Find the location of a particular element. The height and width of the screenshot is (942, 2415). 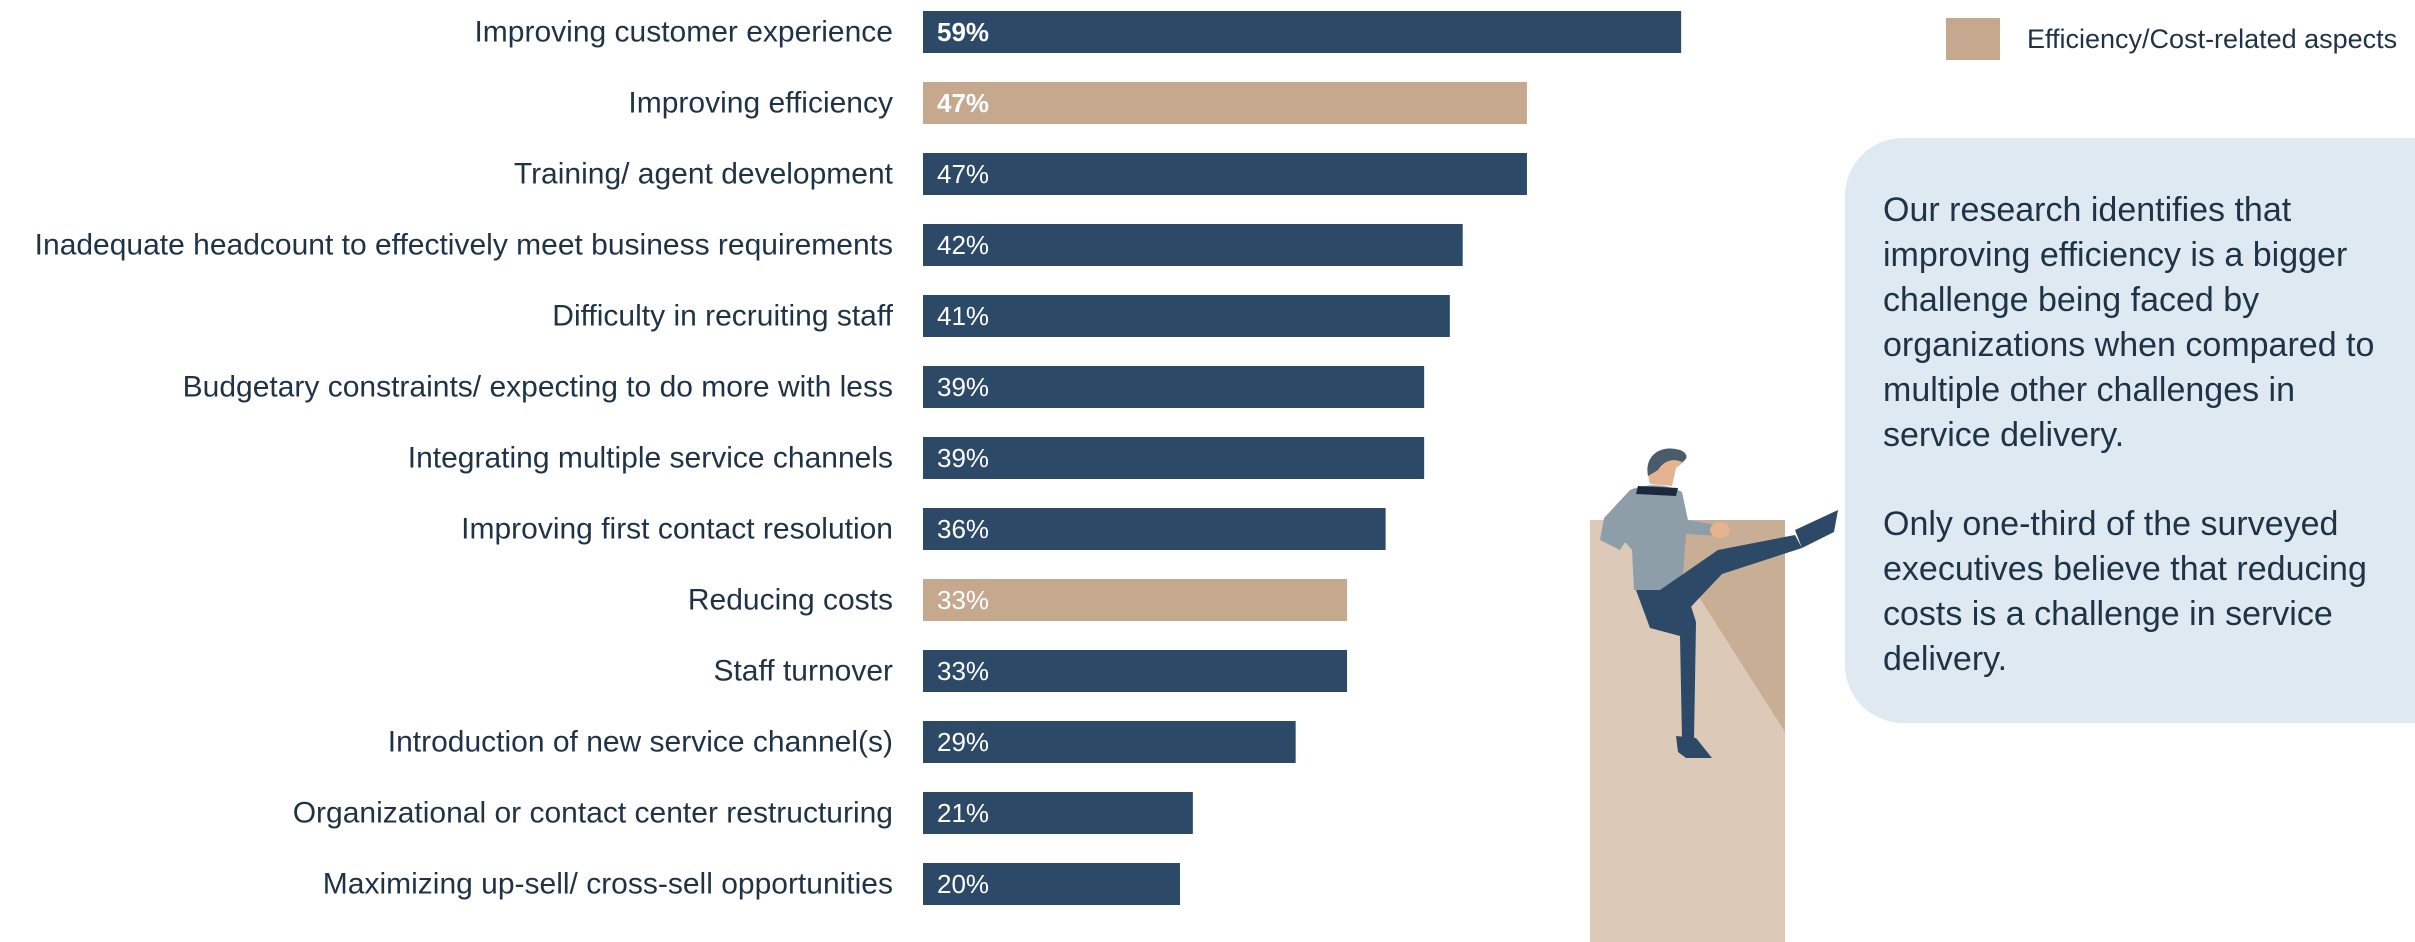

person-standing-leg is located at coordinates (1666, 665).